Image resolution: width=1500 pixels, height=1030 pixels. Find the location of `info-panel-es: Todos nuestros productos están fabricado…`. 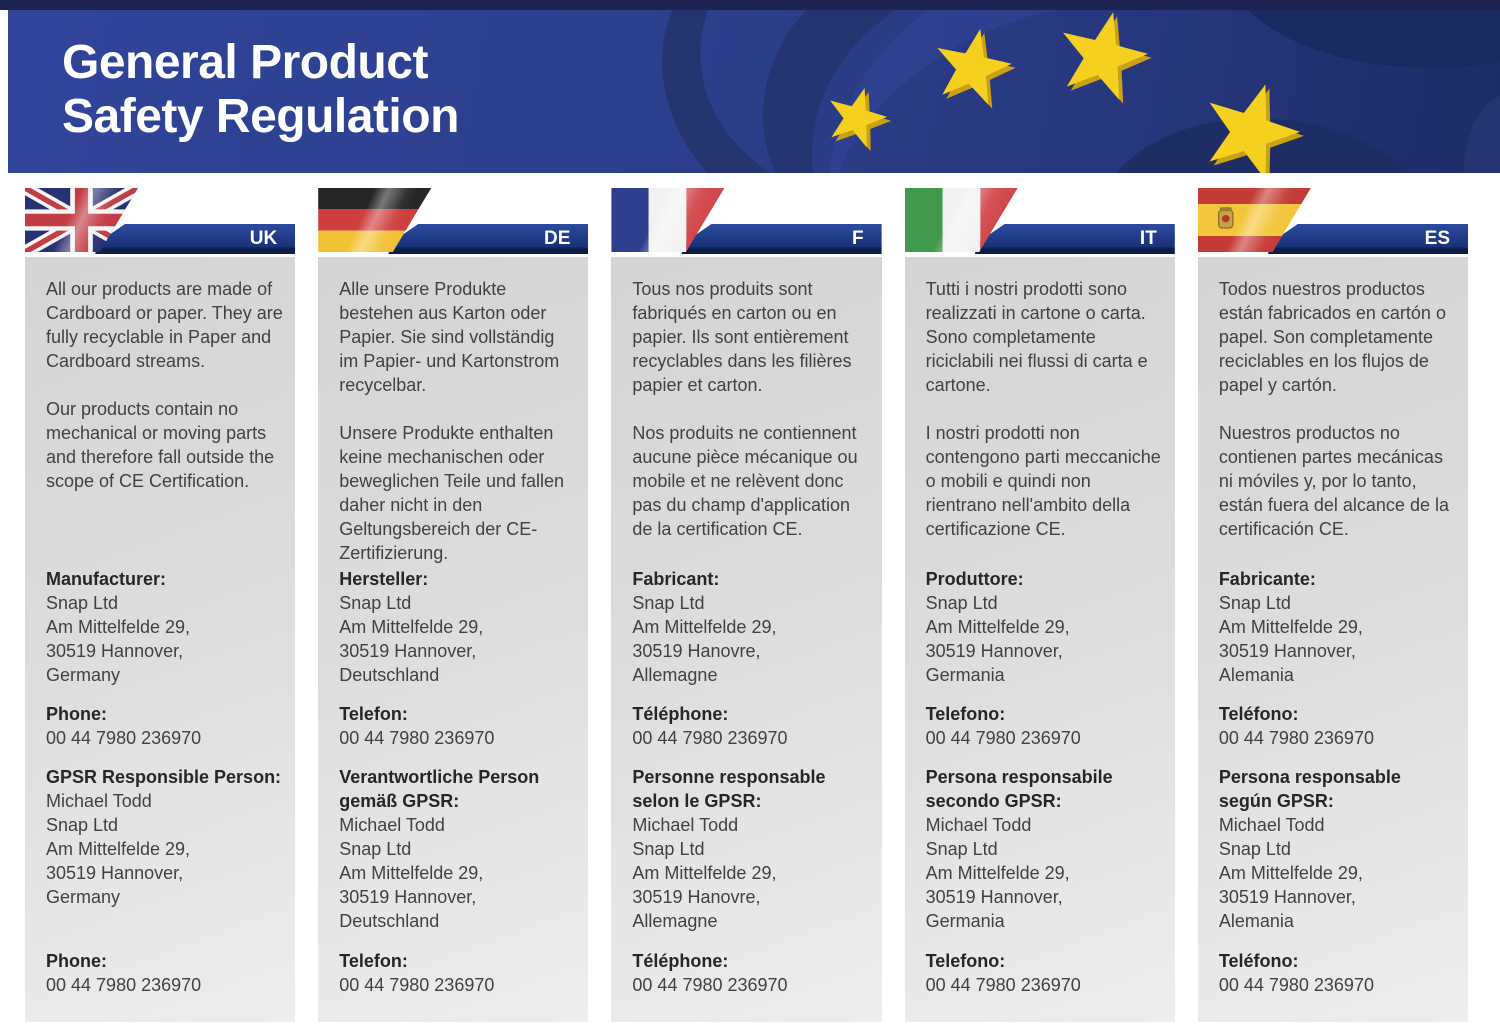

info-panel-es: Todos nuestros productos están fabricado… is located at coordinates (1333, 639).